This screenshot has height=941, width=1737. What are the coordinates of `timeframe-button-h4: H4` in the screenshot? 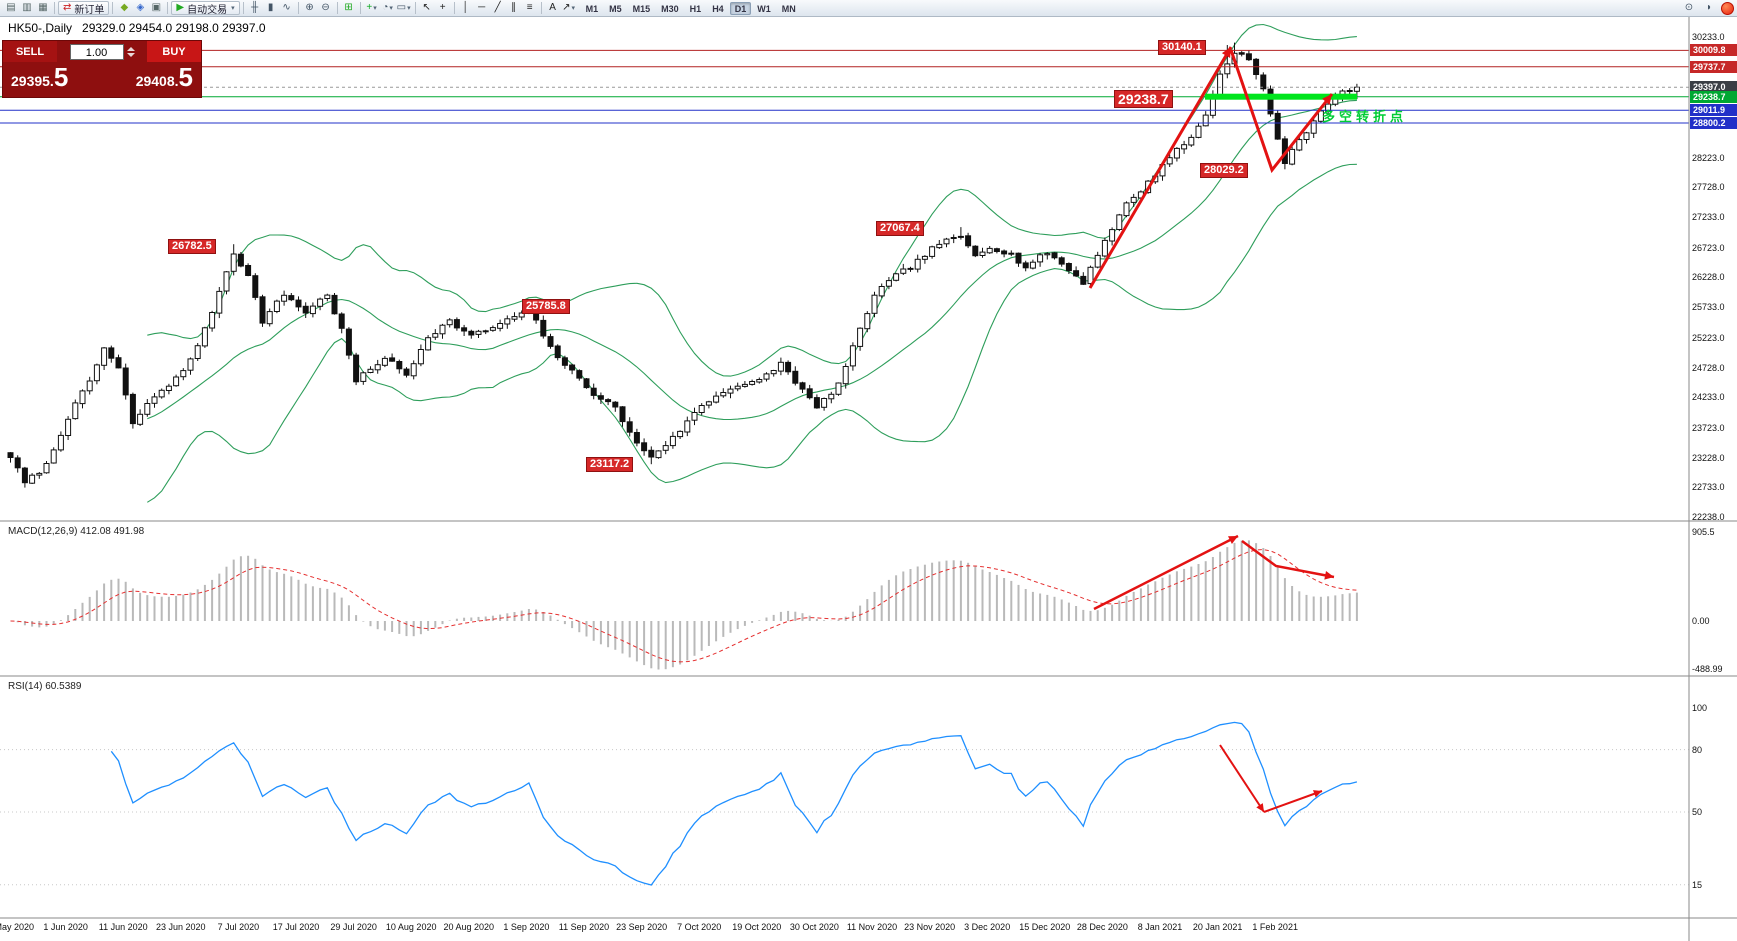 It's located at (718, 8).